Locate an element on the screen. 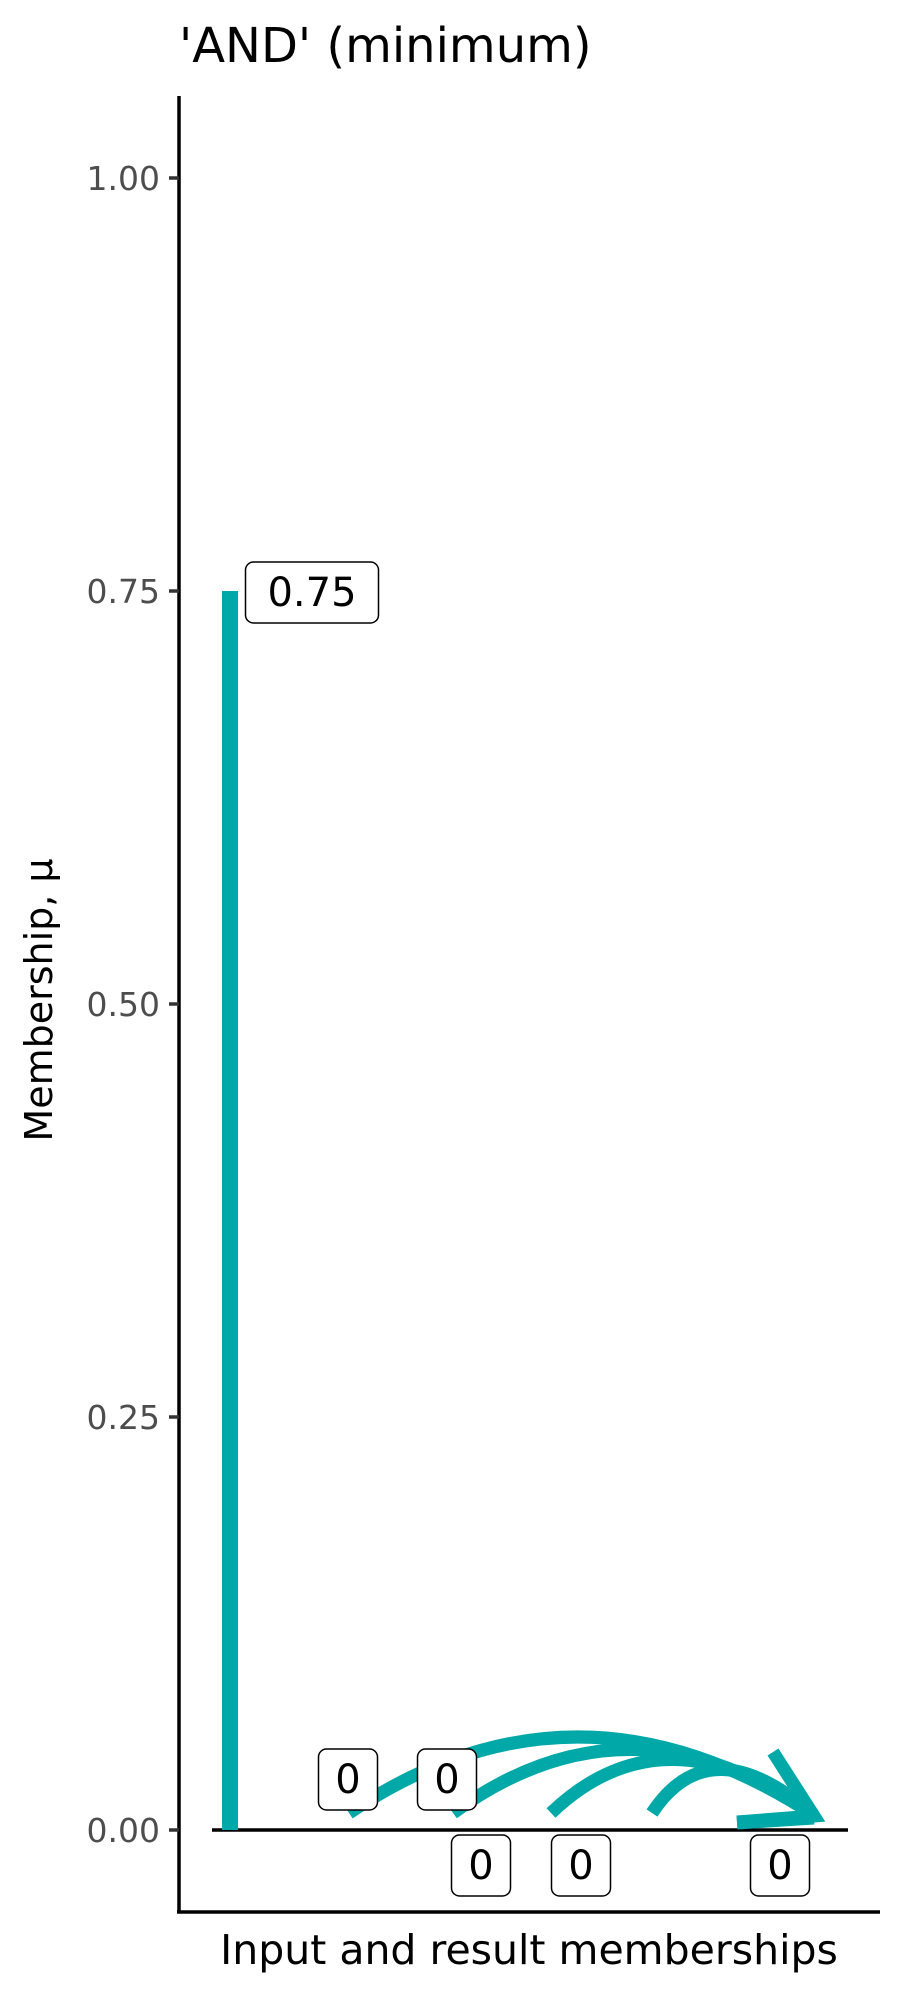 The height and width of the screenshot is (2000, 900). result-label: 0 is located at coordinates (779, 1866).